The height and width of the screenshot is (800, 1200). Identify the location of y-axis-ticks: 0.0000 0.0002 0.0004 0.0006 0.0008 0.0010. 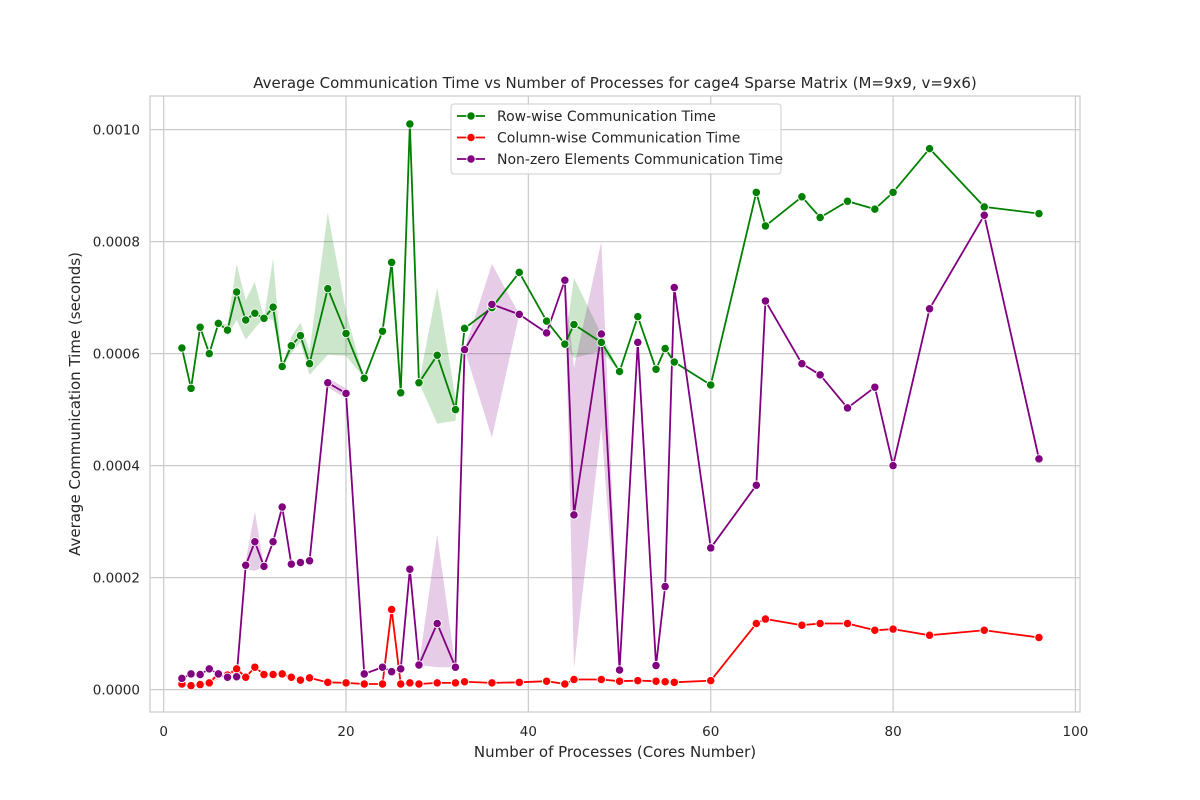
(116, 411).